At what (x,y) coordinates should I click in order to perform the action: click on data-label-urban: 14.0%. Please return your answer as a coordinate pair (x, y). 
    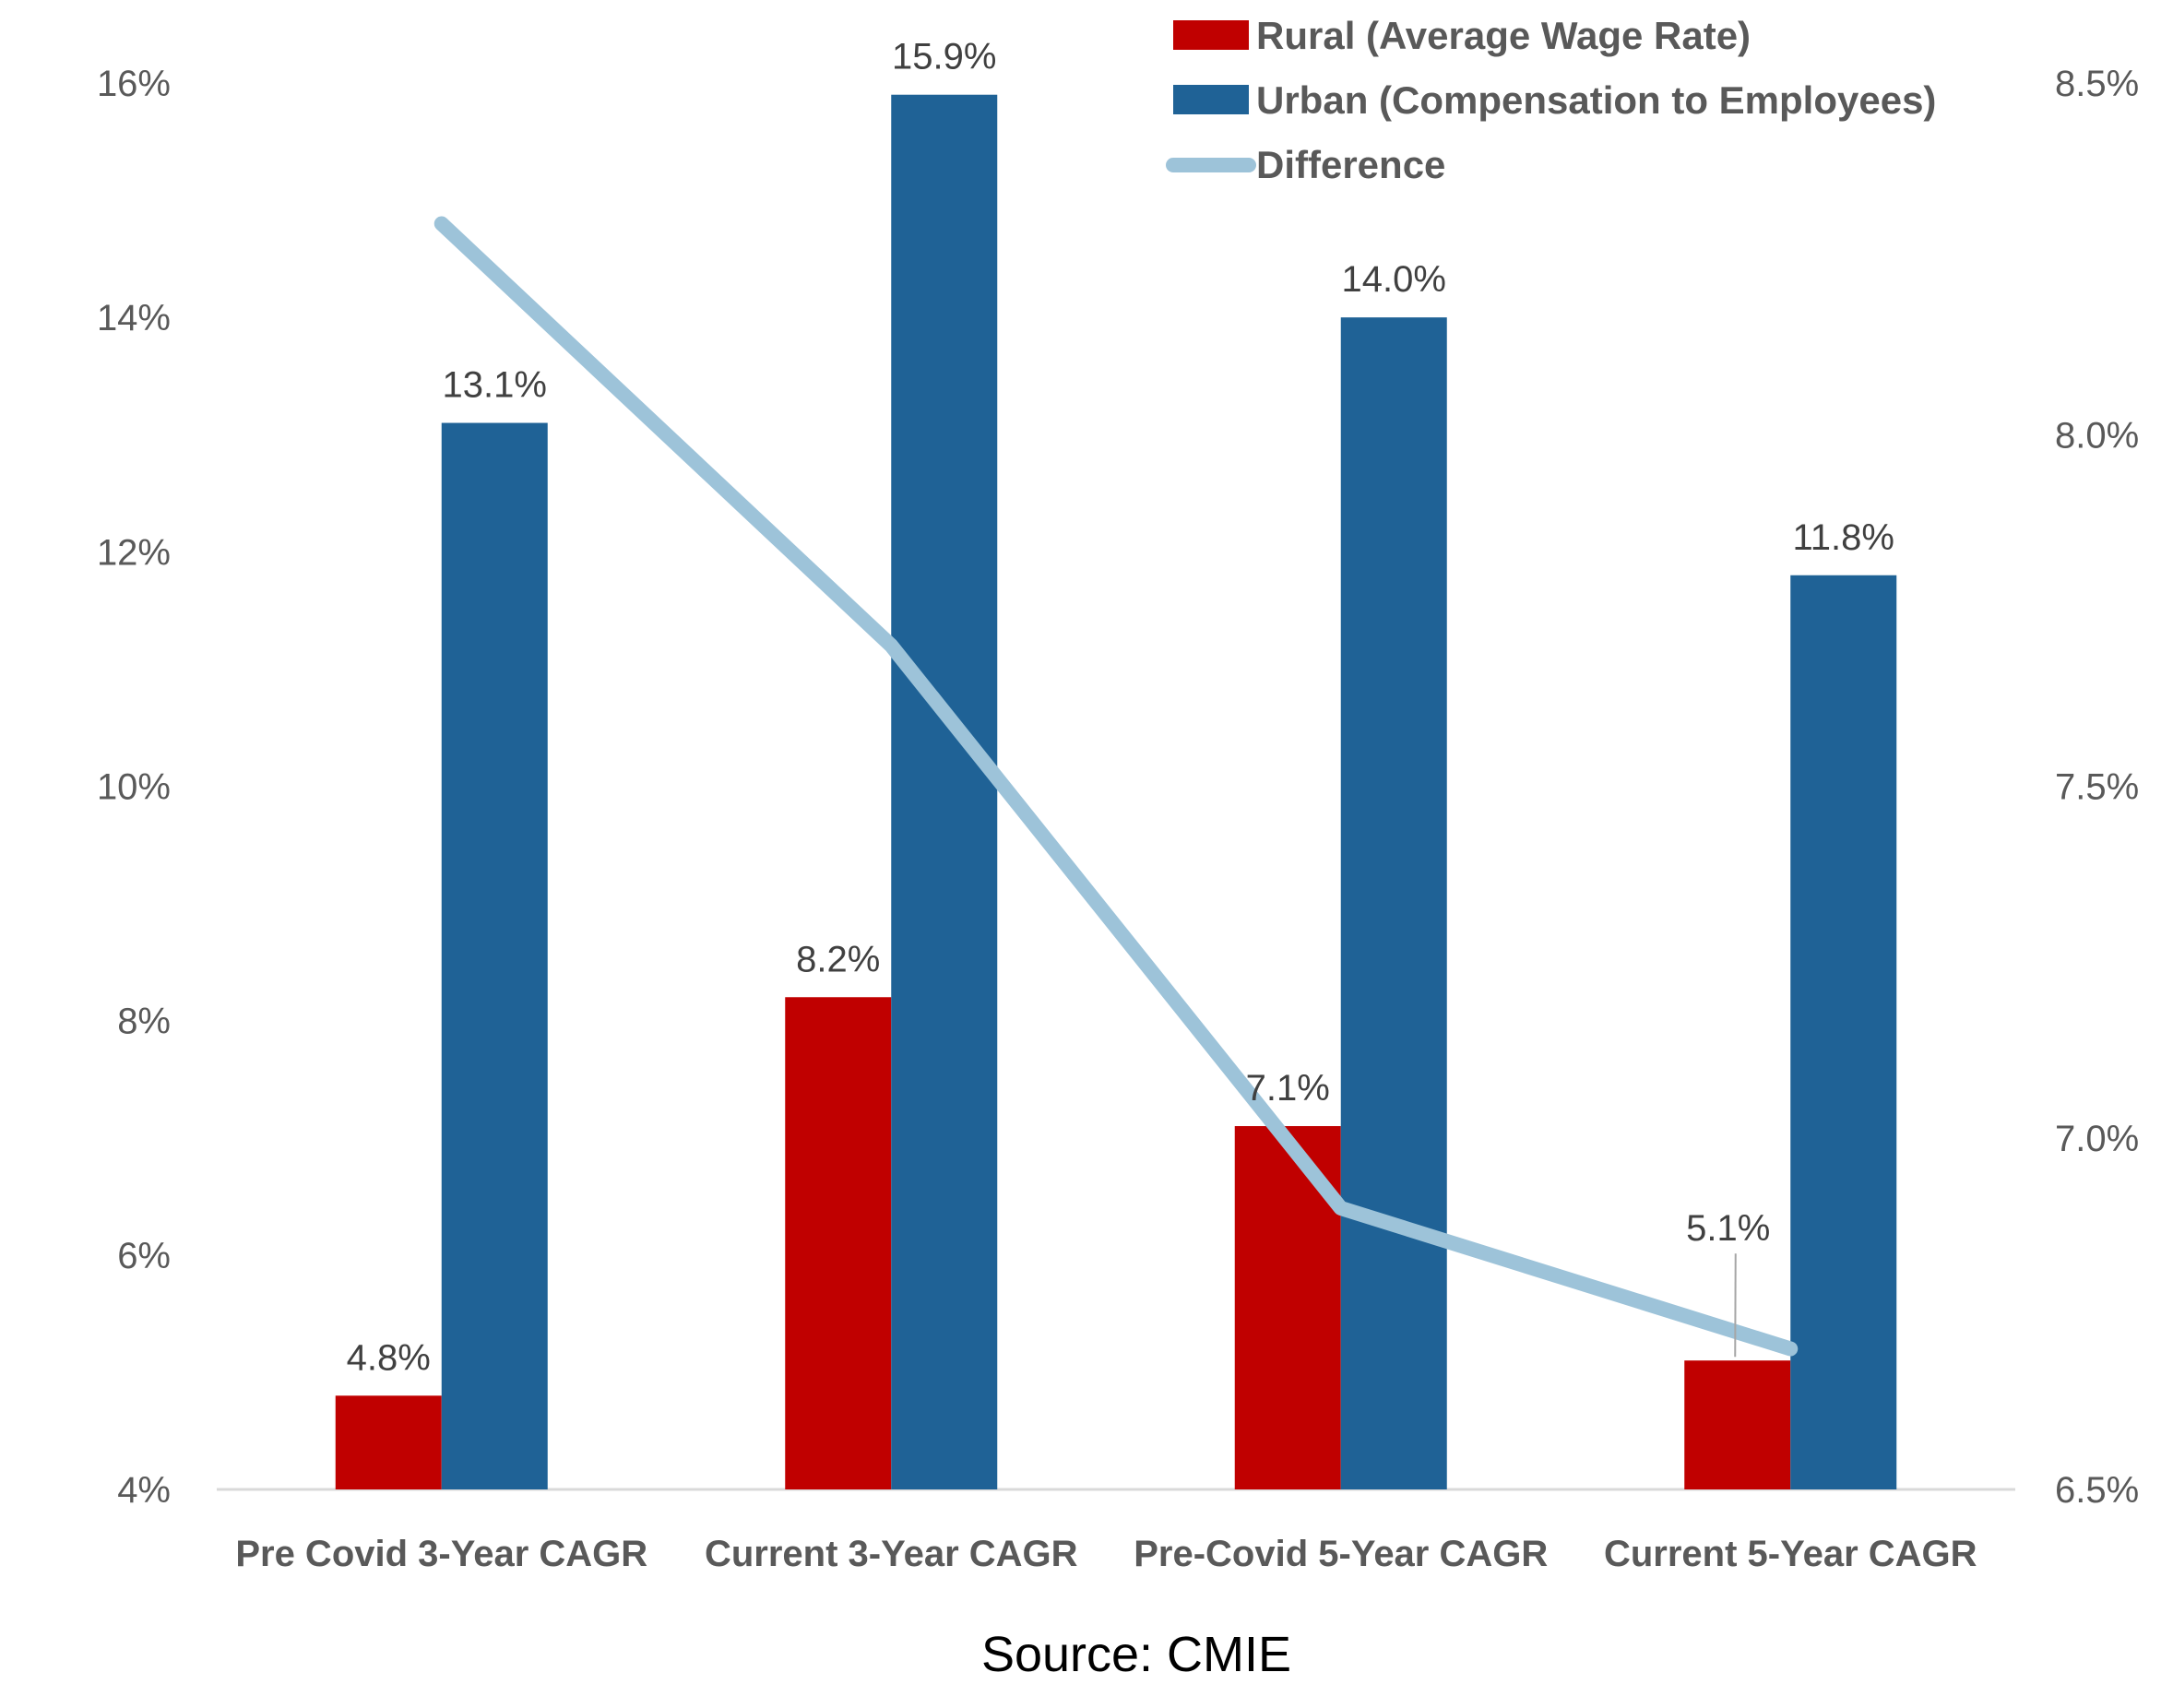
    Looking at the image, I should click on (1394, 280).